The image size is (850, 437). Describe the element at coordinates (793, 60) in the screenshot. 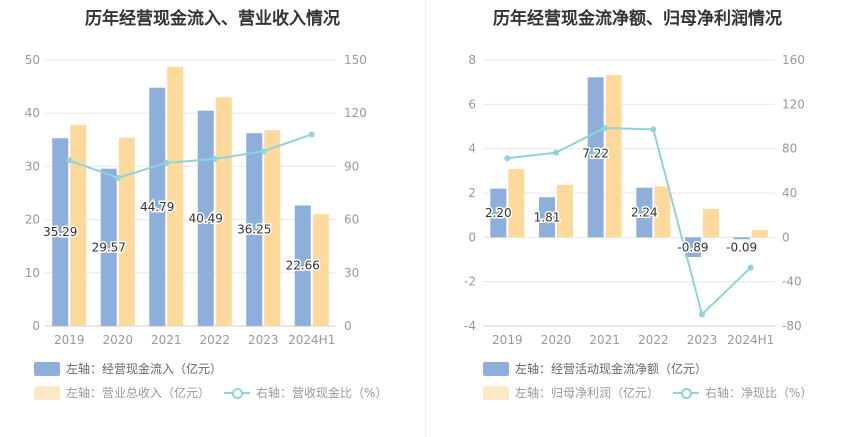

I see `right-axis-tick-label: 160` at that location.